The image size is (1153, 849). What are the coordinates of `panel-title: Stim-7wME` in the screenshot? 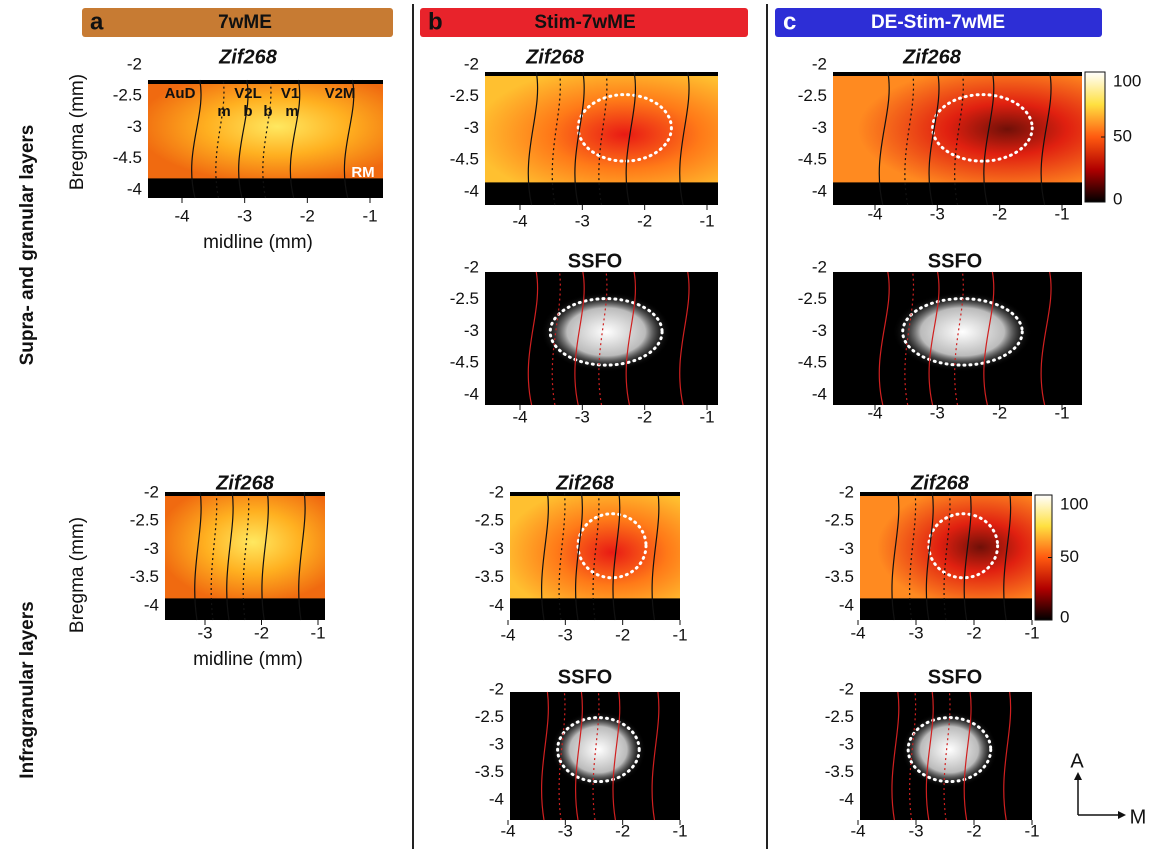 It's located at (584, 22).